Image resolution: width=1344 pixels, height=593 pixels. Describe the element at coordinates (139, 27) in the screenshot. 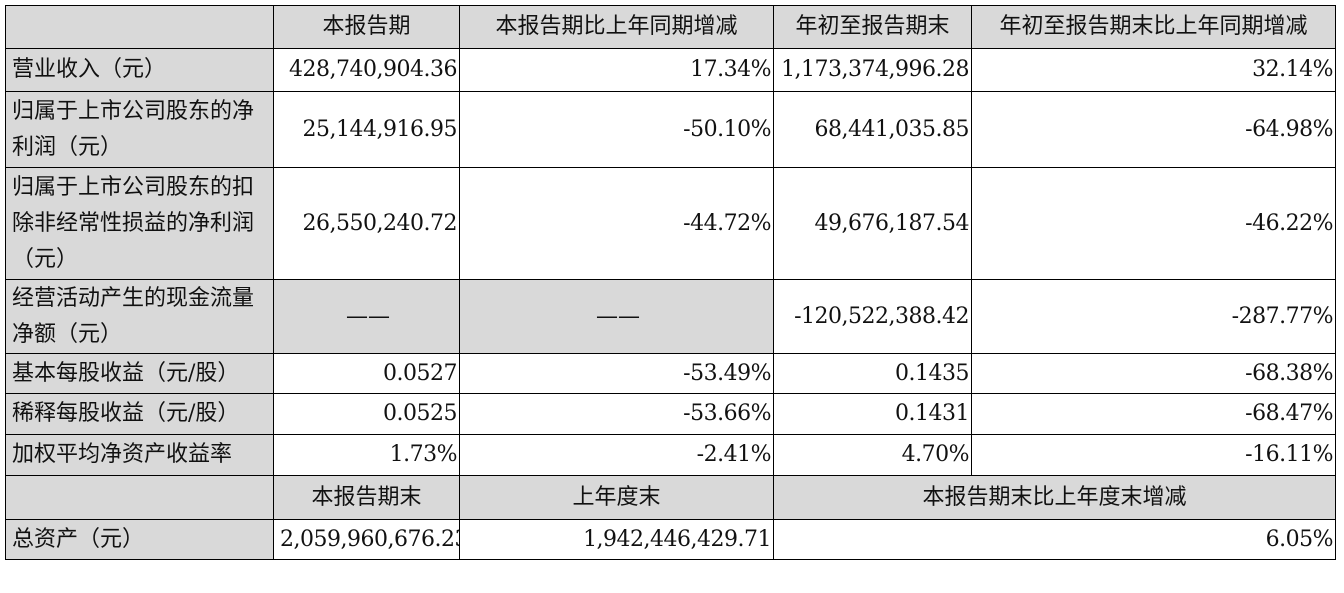

I see `header-empty-cell` at that location.